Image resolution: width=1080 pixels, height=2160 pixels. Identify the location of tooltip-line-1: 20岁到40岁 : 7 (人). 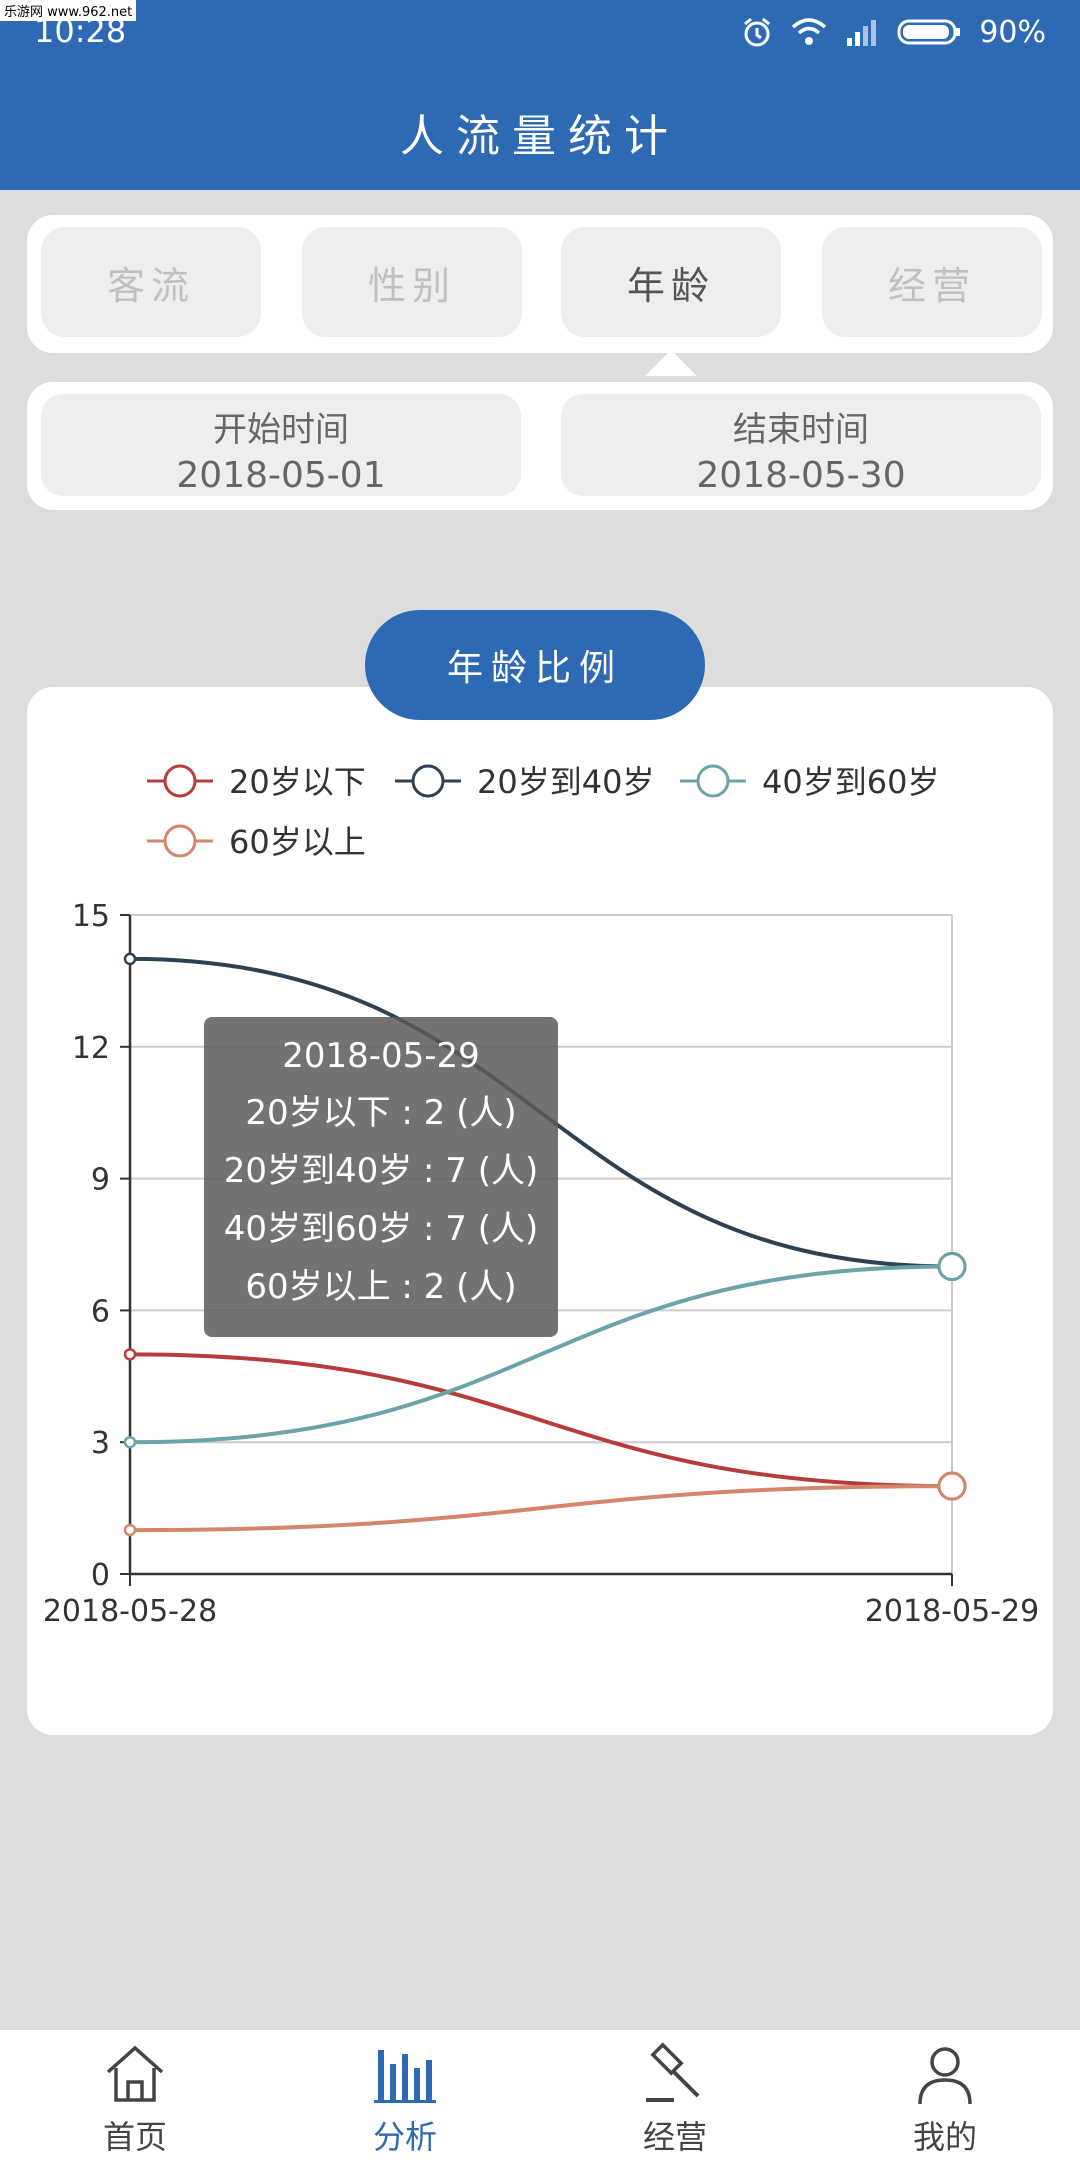
(381, 1171).